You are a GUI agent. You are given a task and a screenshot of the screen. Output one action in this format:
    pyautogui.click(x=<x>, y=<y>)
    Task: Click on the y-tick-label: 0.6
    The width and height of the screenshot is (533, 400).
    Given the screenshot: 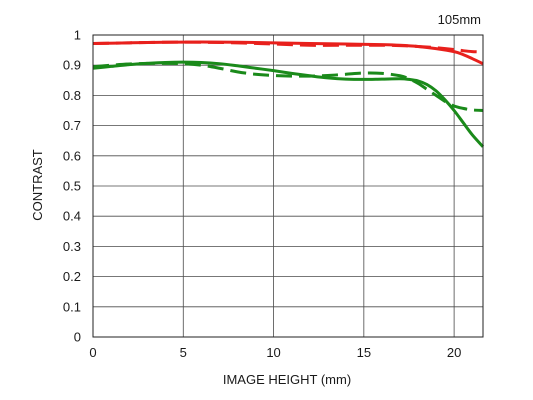 What is the action you would take?
    pyautogui.click(x=72, y=155)
    